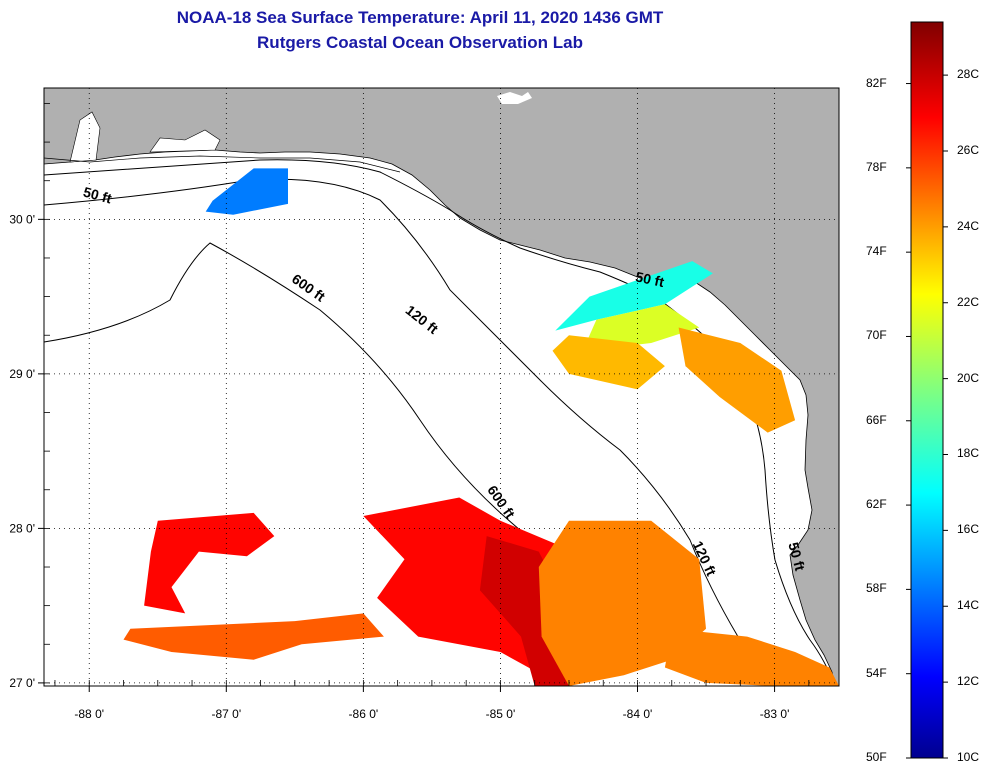 The image size is (992, 770). I want to click on southwest-orange-band, so click(253, 636).